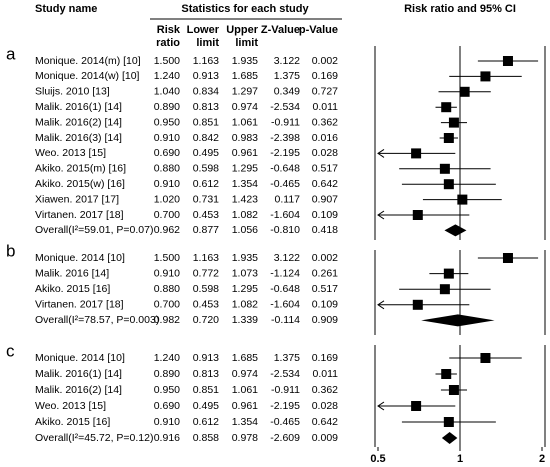 The image size is (550, 467). Describe the element at coordinates (325, 230) in the screenshot. I see `stat-cell: 0.418` at that location.